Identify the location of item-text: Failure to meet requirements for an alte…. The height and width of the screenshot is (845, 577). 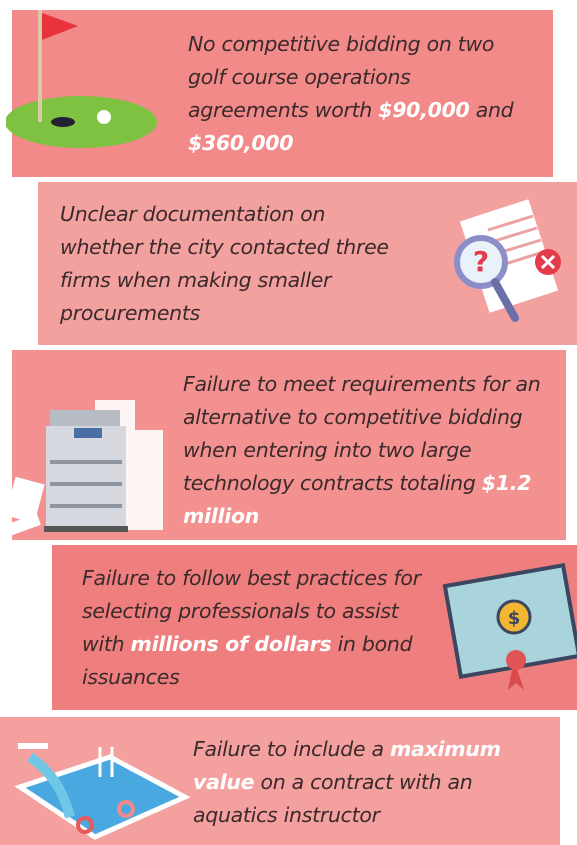
(370, 450).